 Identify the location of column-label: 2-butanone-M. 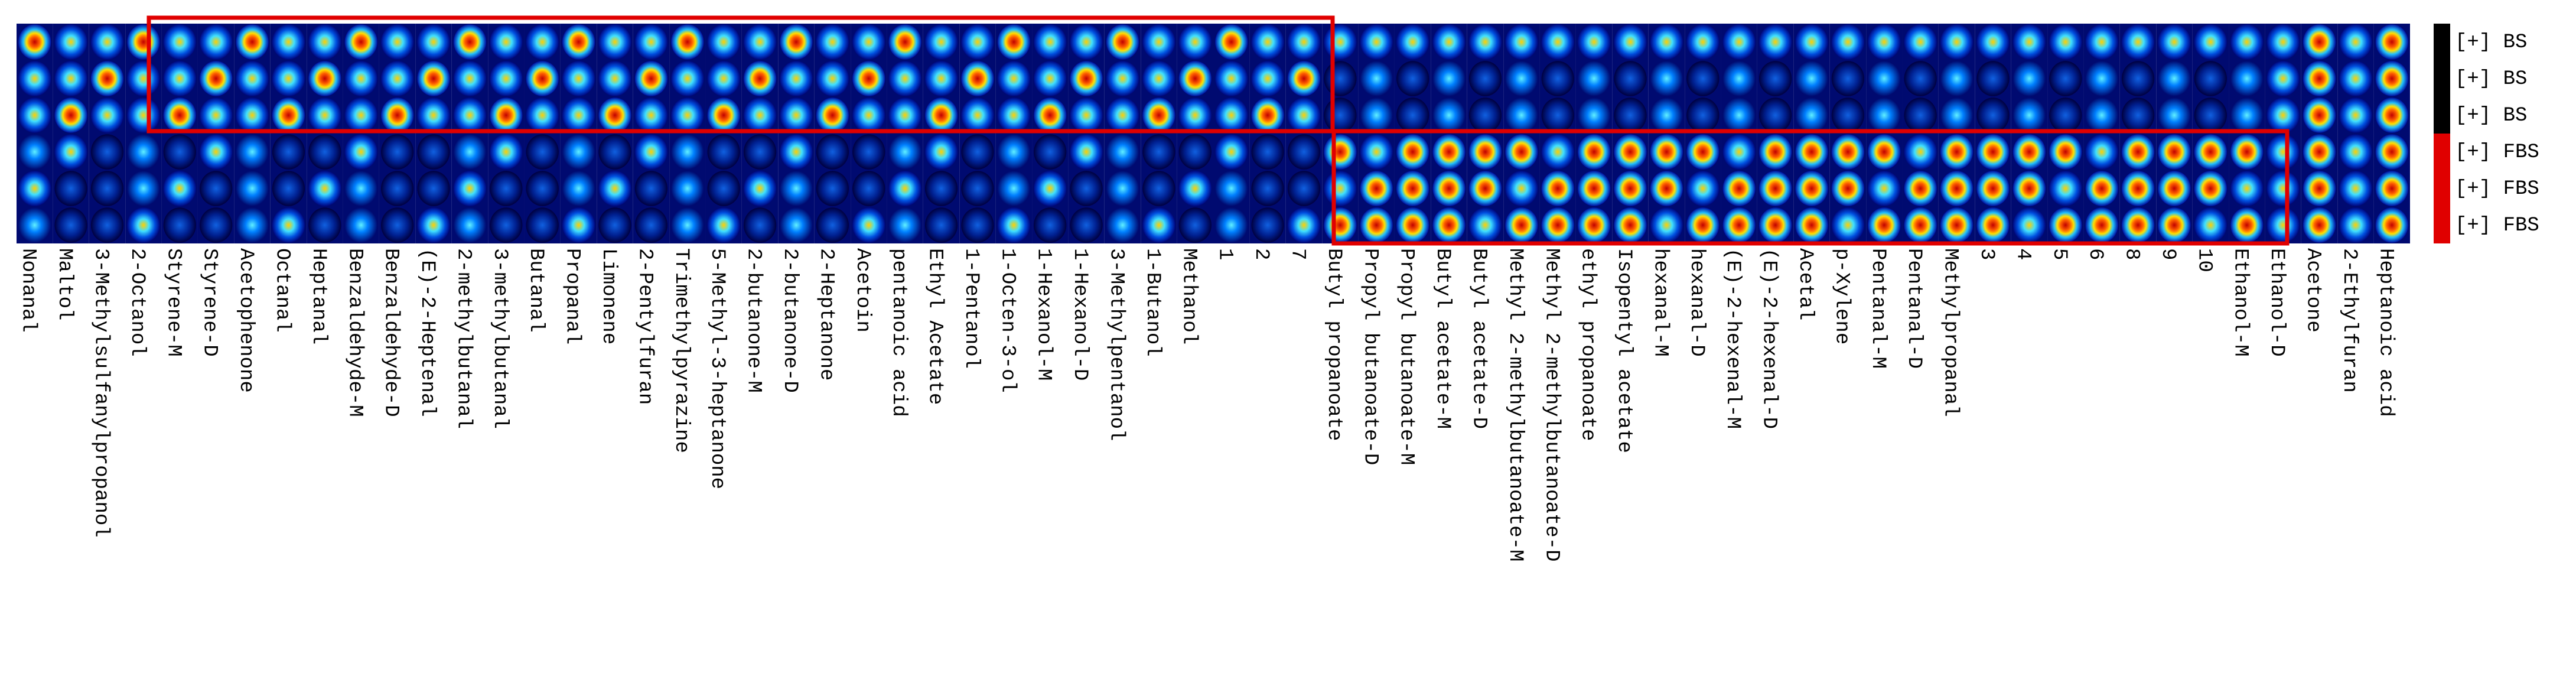
(753, 320).